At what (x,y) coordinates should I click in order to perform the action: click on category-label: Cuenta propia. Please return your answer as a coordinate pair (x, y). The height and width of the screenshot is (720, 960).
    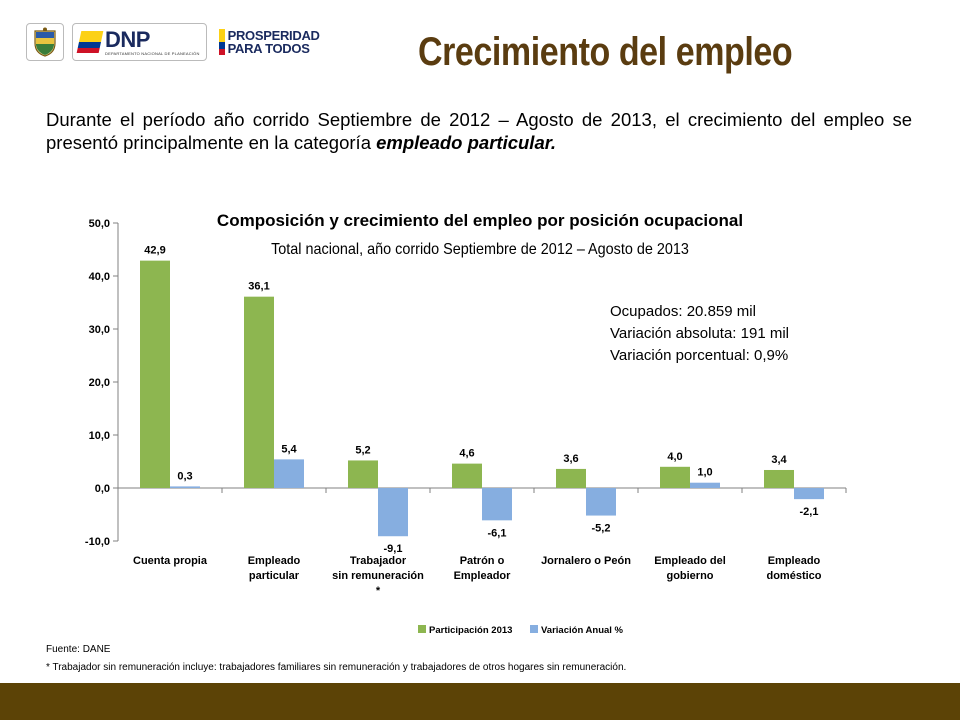
    Looking at the image, I should click on (170, 561).